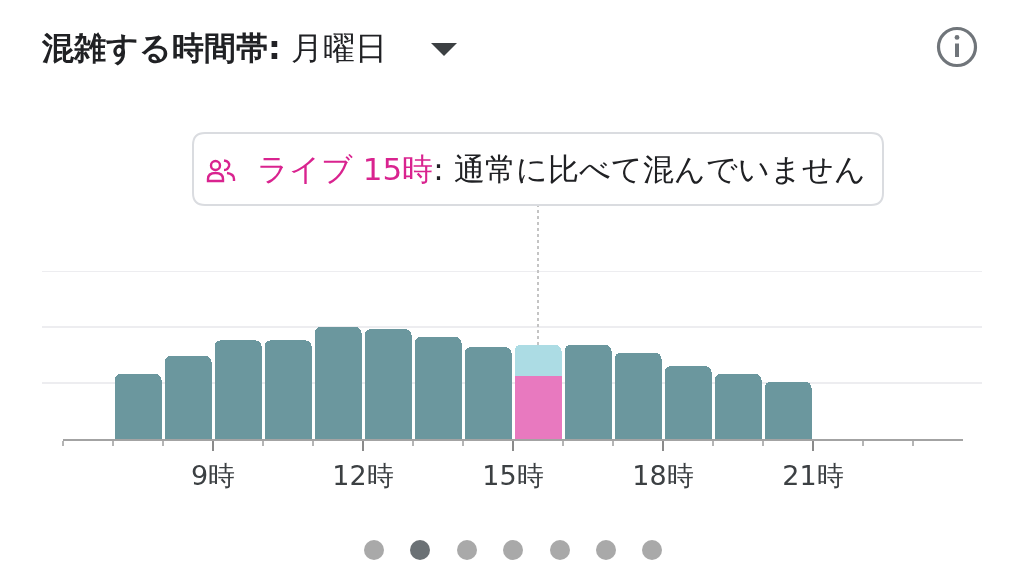  Describe the element at coordinates (663, 476) in the screenshot. I see `x-tick-label: 18時` at that location.